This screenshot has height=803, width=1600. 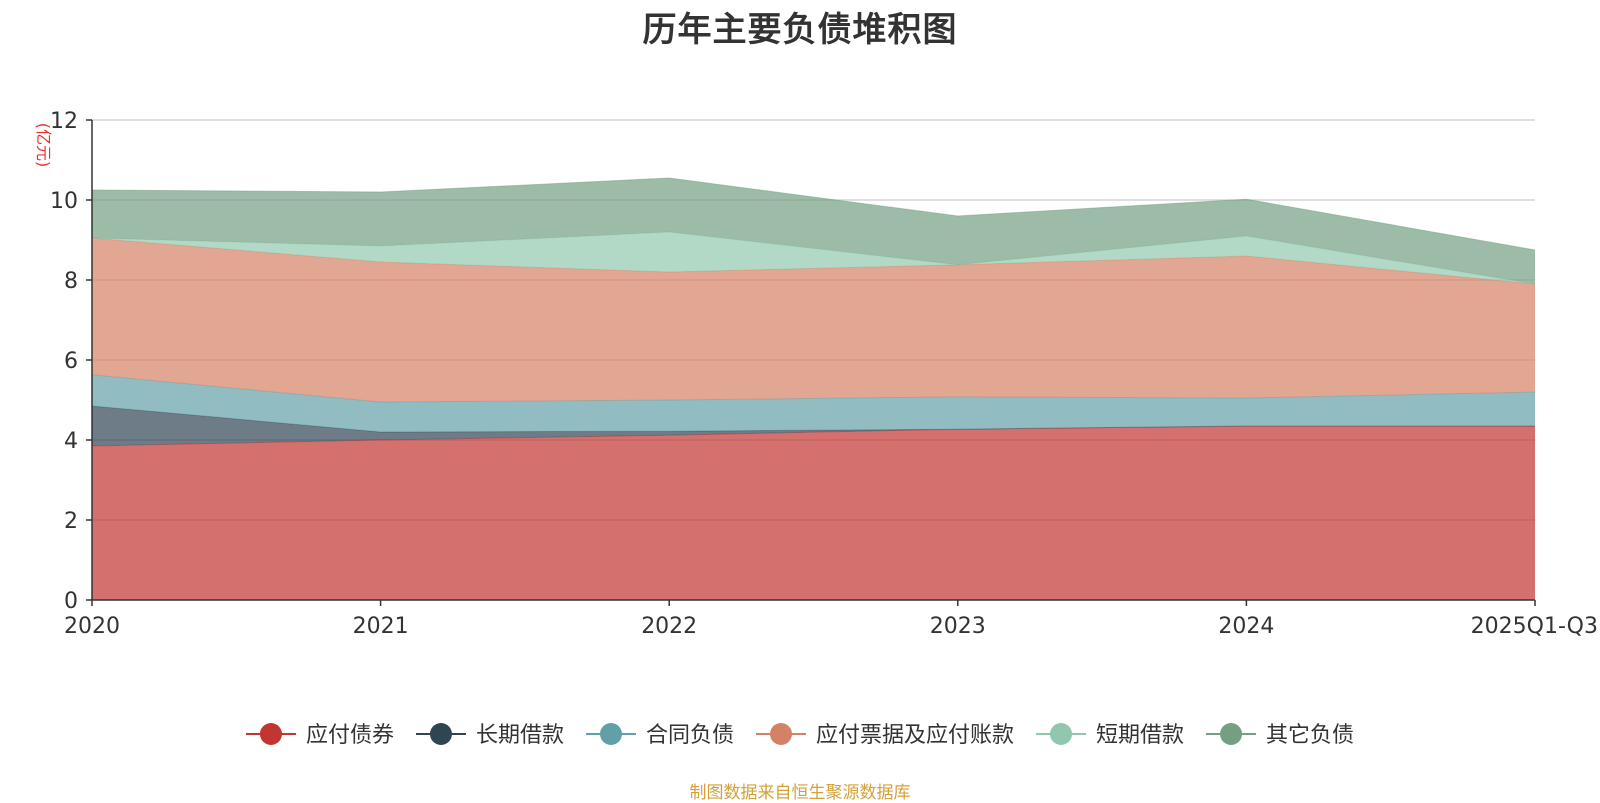 What do you see at coordinates (1140, 735) in the screenshot?
I see `legend-label-4: 短期借款` at bounding box center [1140, 735].